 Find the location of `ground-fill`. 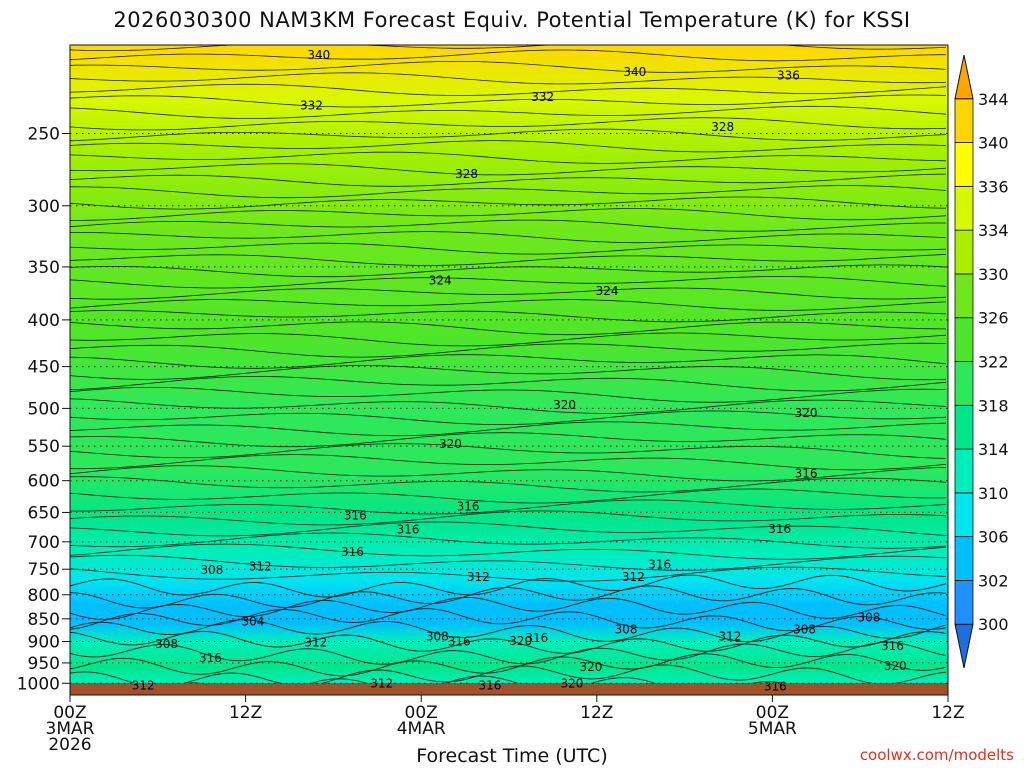

ground-fill is located at coordinates (509, 689).